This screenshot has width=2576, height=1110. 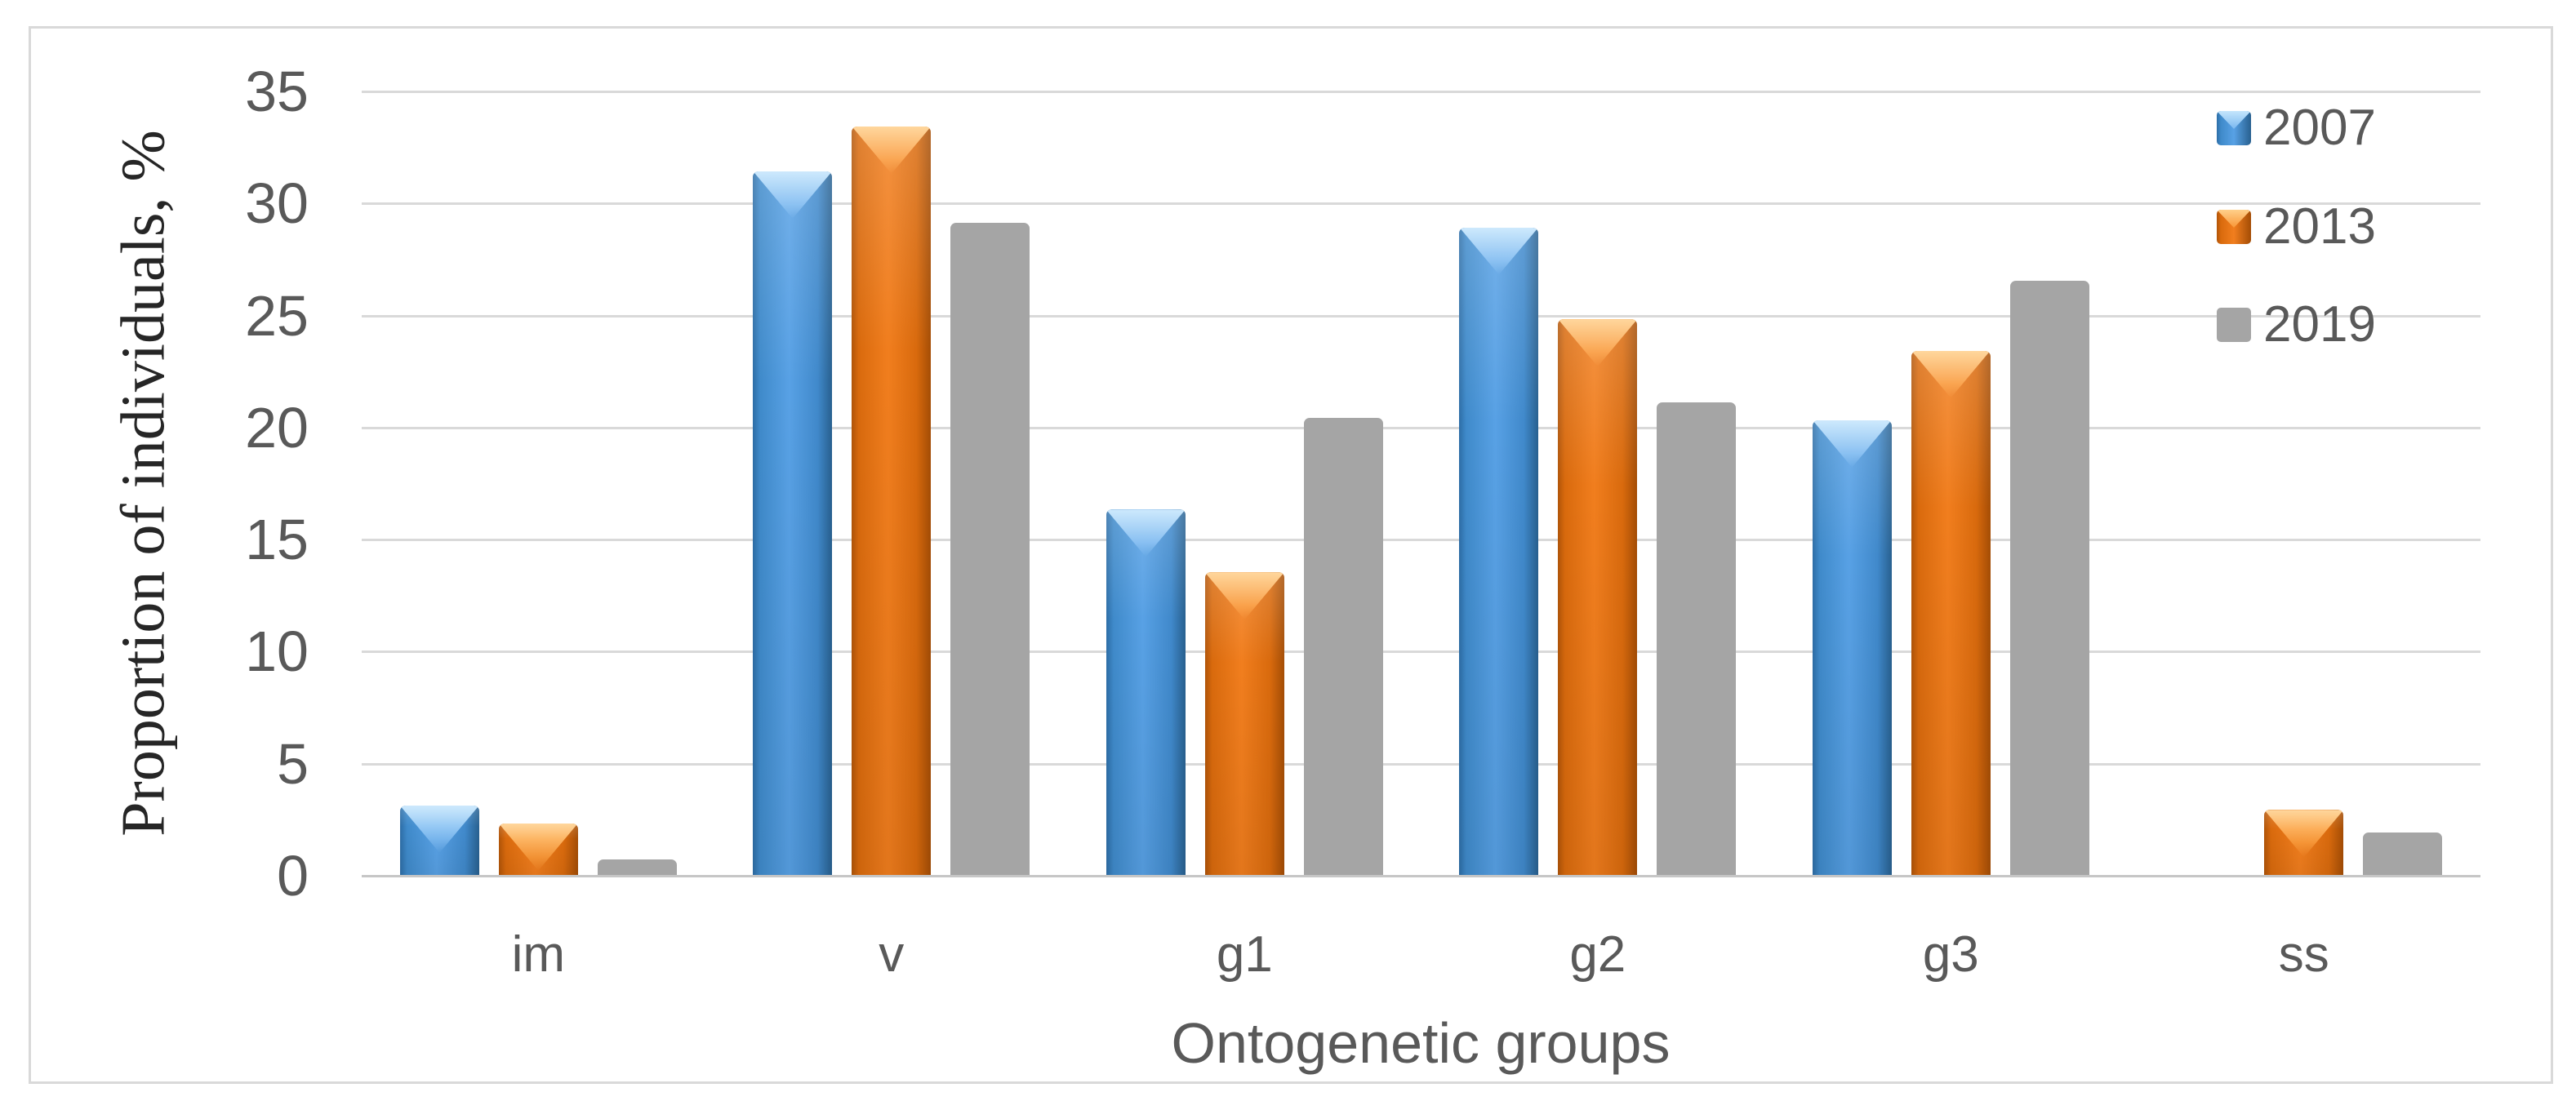 I want to click on x-axis-title: Ontogenetic groups, so click(x=1421, y=1043).